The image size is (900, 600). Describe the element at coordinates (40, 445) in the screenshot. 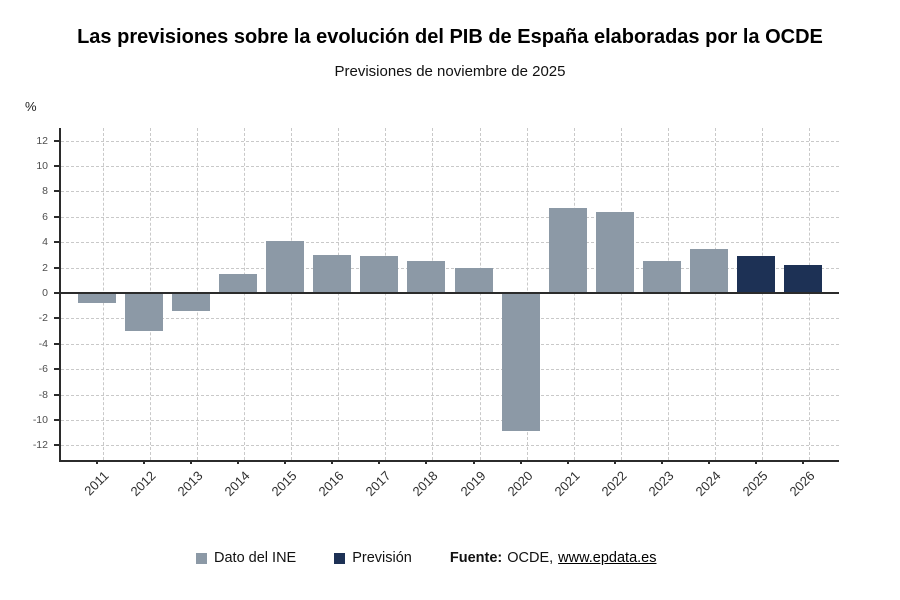

I see `y-axis-tick-label: -12` at that location.